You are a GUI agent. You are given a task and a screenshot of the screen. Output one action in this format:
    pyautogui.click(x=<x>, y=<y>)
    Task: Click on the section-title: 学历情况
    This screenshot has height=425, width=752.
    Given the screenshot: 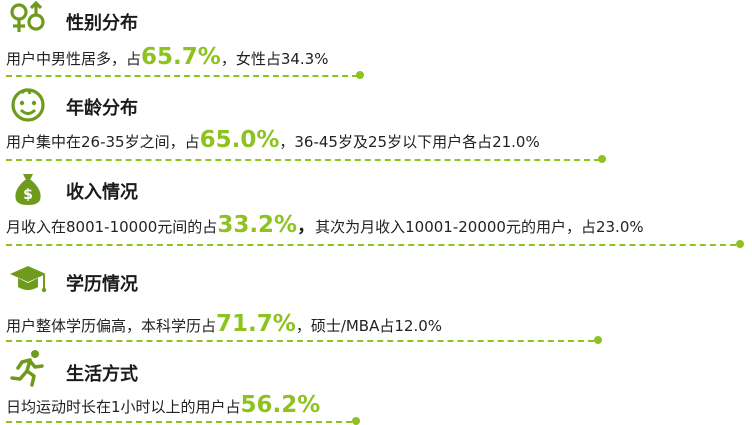 What is the action you would take?
    pyautogui.click(x=102, y=284)
    